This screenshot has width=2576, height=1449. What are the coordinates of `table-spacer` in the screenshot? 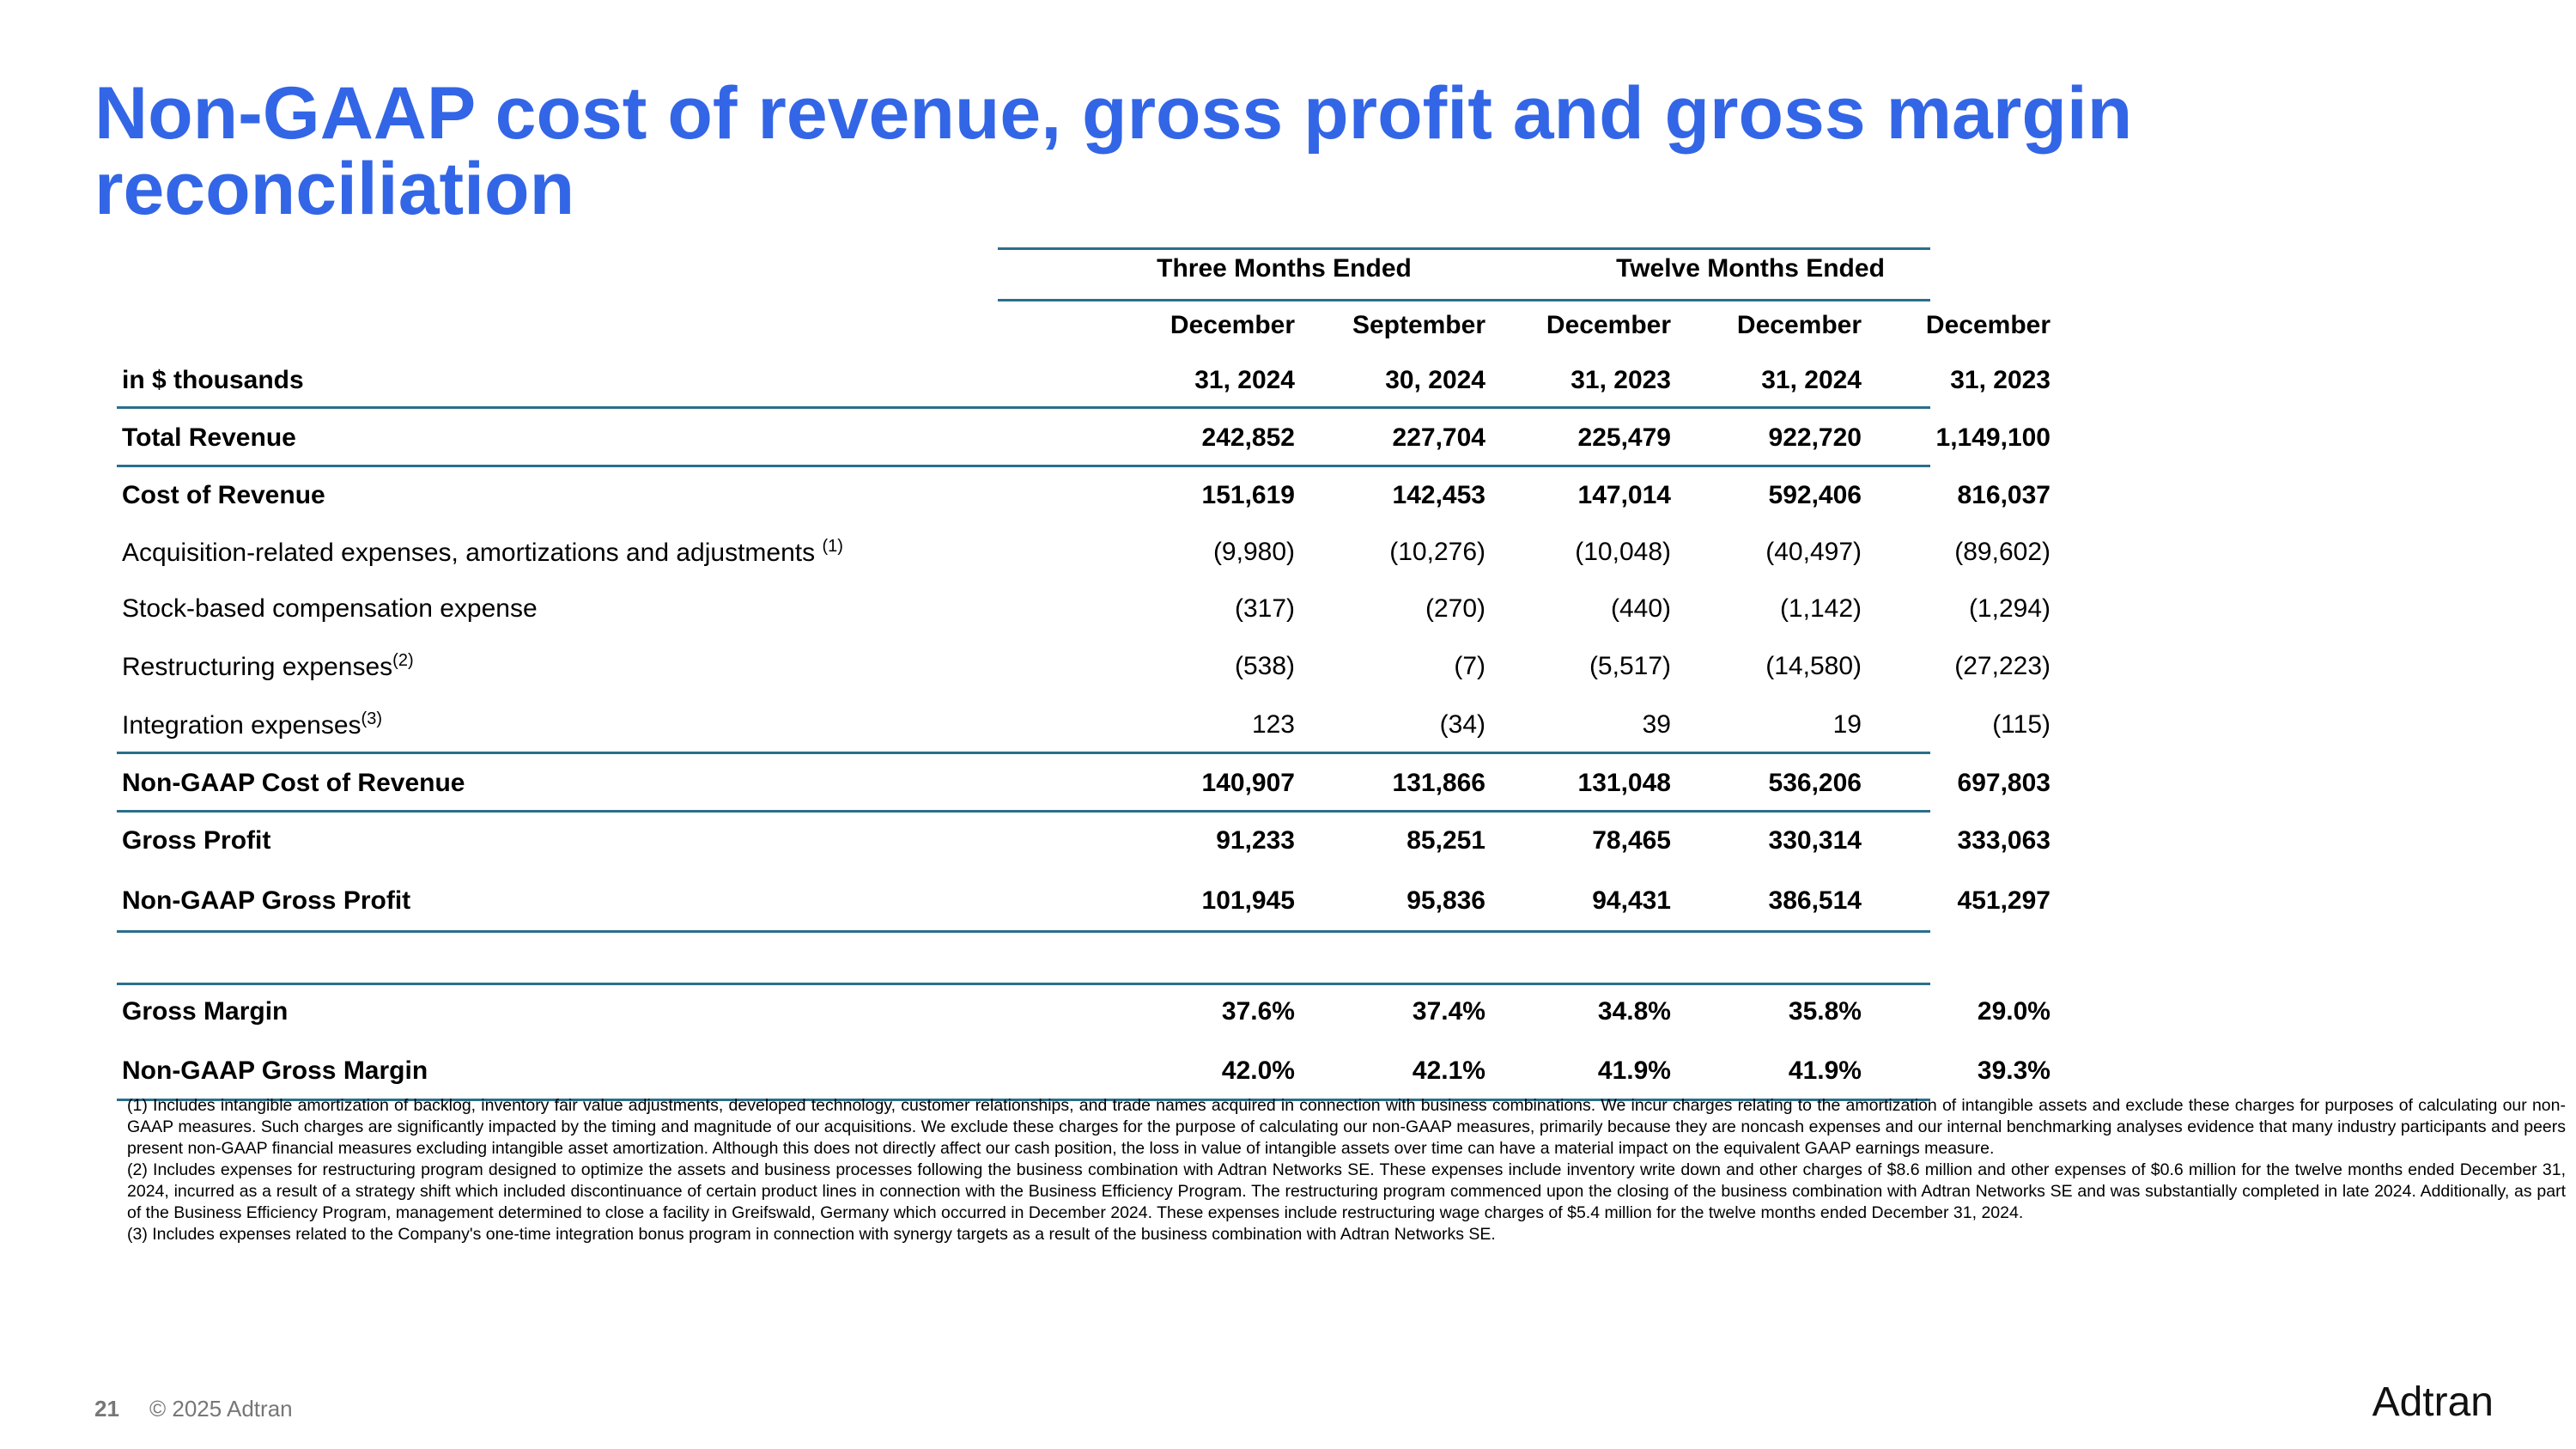 It's located at (1024, 958).